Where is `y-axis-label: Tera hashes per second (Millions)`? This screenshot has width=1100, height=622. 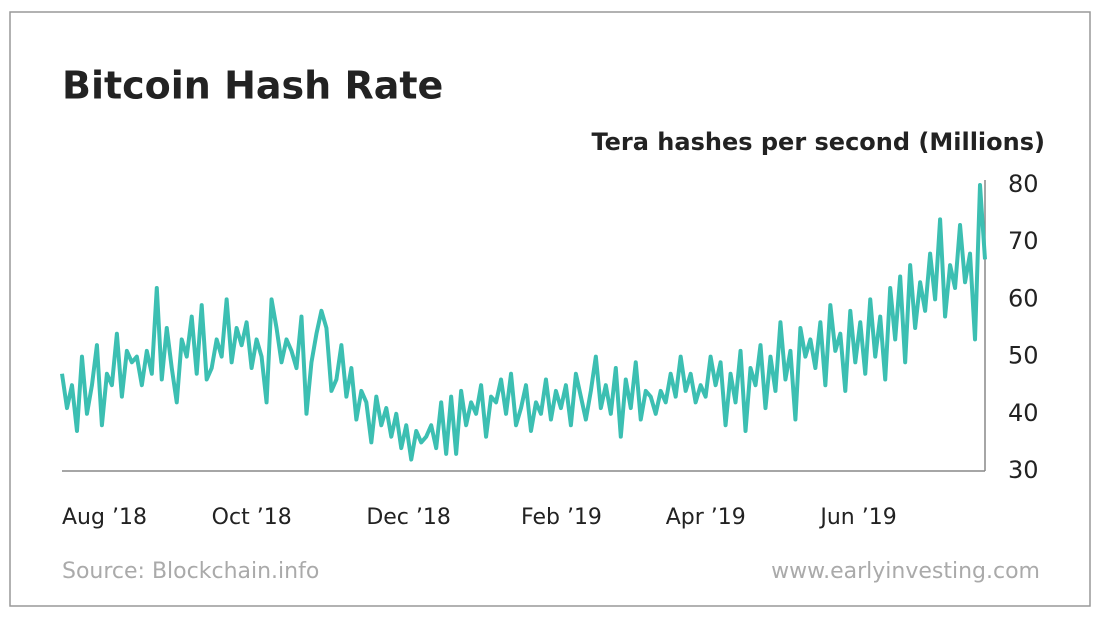 y-axis-label: Tera hashes per second (Millions) is located at coordinates (818, 142).